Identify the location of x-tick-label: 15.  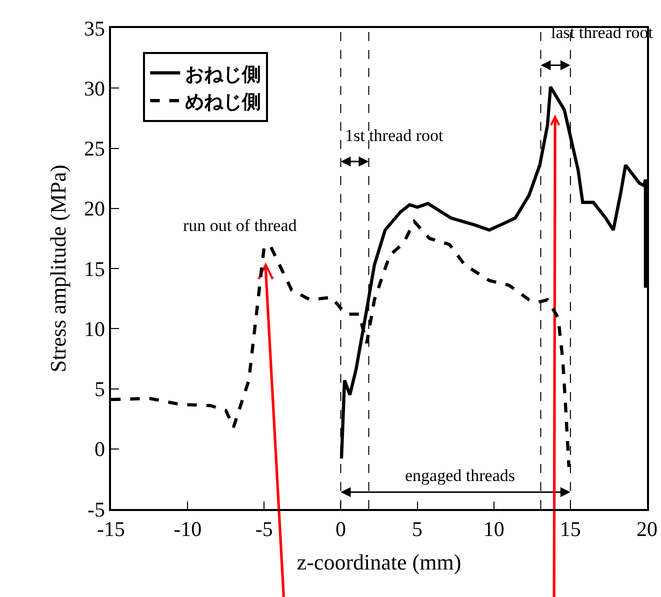
(570, 528).